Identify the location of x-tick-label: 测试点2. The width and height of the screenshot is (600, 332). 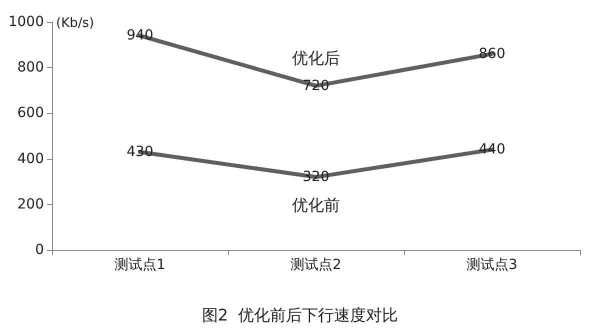
(316, 265).